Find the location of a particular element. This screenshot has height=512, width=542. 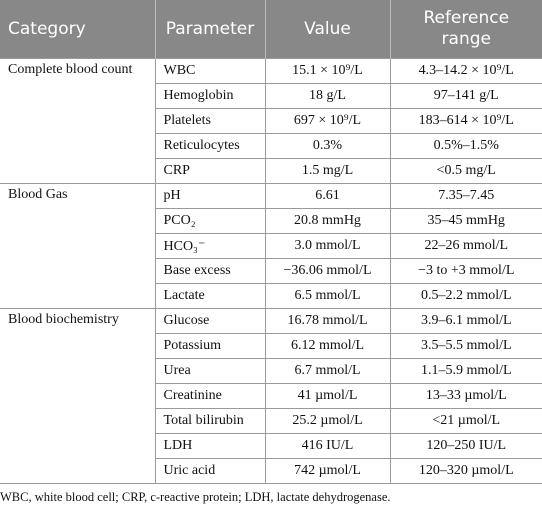

parameter-cell: Potassium is located at coordinates (210, 346).